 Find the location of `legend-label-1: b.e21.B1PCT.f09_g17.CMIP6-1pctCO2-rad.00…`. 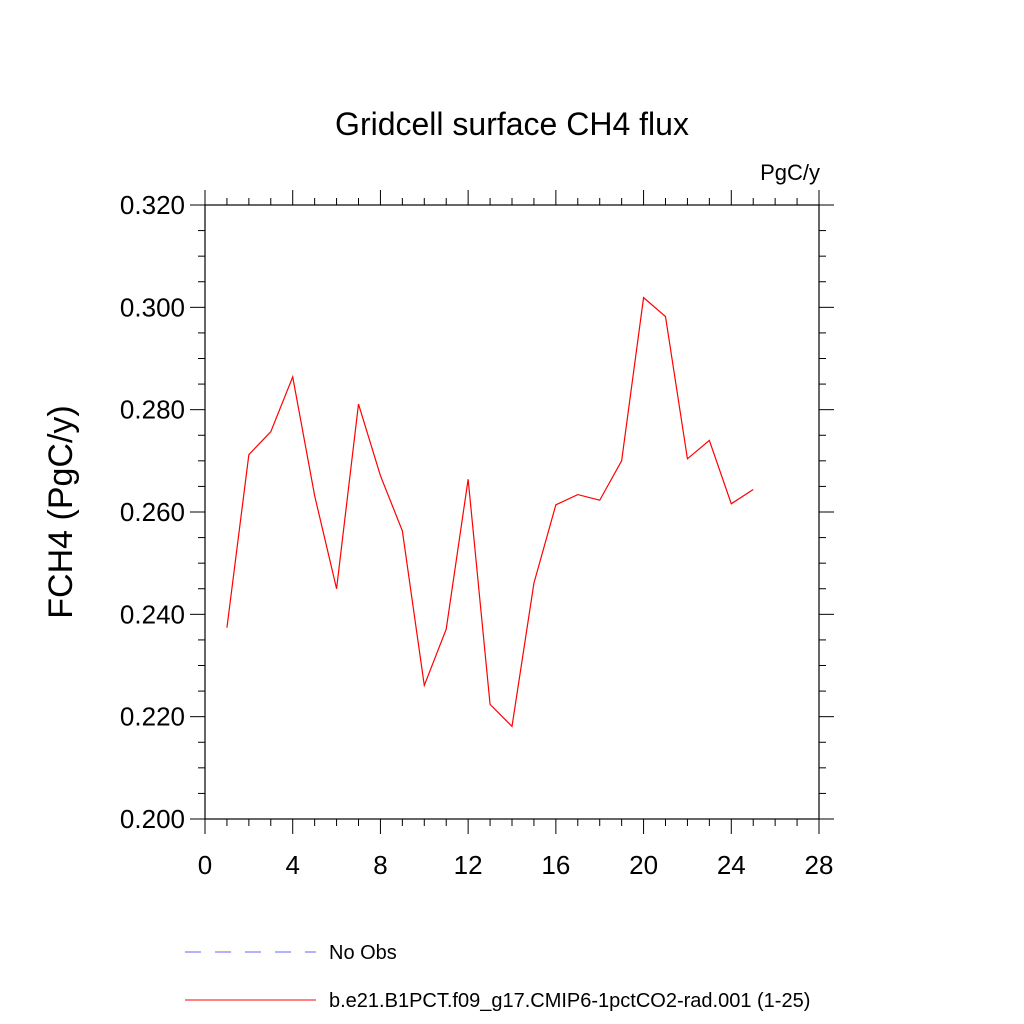

legend-label-1: b.e21.B1PCT.f09_g17.CMIP6-1pctCO2-rad.00… is located at coordinates (569, 1001).